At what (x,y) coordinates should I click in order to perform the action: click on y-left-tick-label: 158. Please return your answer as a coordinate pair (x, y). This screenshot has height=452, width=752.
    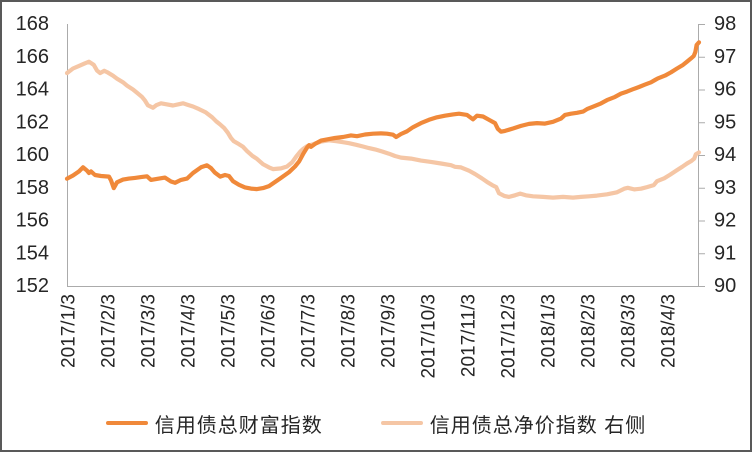
    Looking at the image, I should click on (32, 188).